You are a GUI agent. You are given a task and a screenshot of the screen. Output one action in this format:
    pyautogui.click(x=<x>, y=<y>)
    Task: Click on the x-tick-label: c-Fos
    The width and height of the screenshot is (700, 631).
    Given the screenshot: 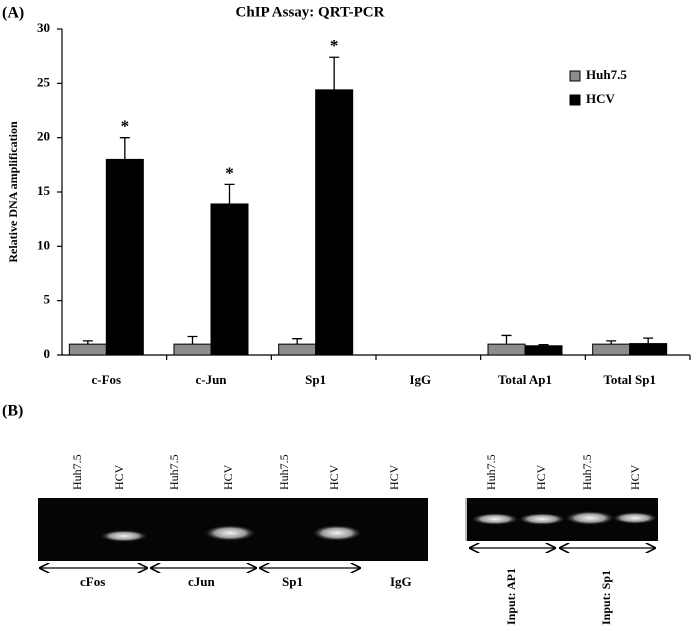 What is the action you would take?
    pyautogui.click(x=107, y=379)
    